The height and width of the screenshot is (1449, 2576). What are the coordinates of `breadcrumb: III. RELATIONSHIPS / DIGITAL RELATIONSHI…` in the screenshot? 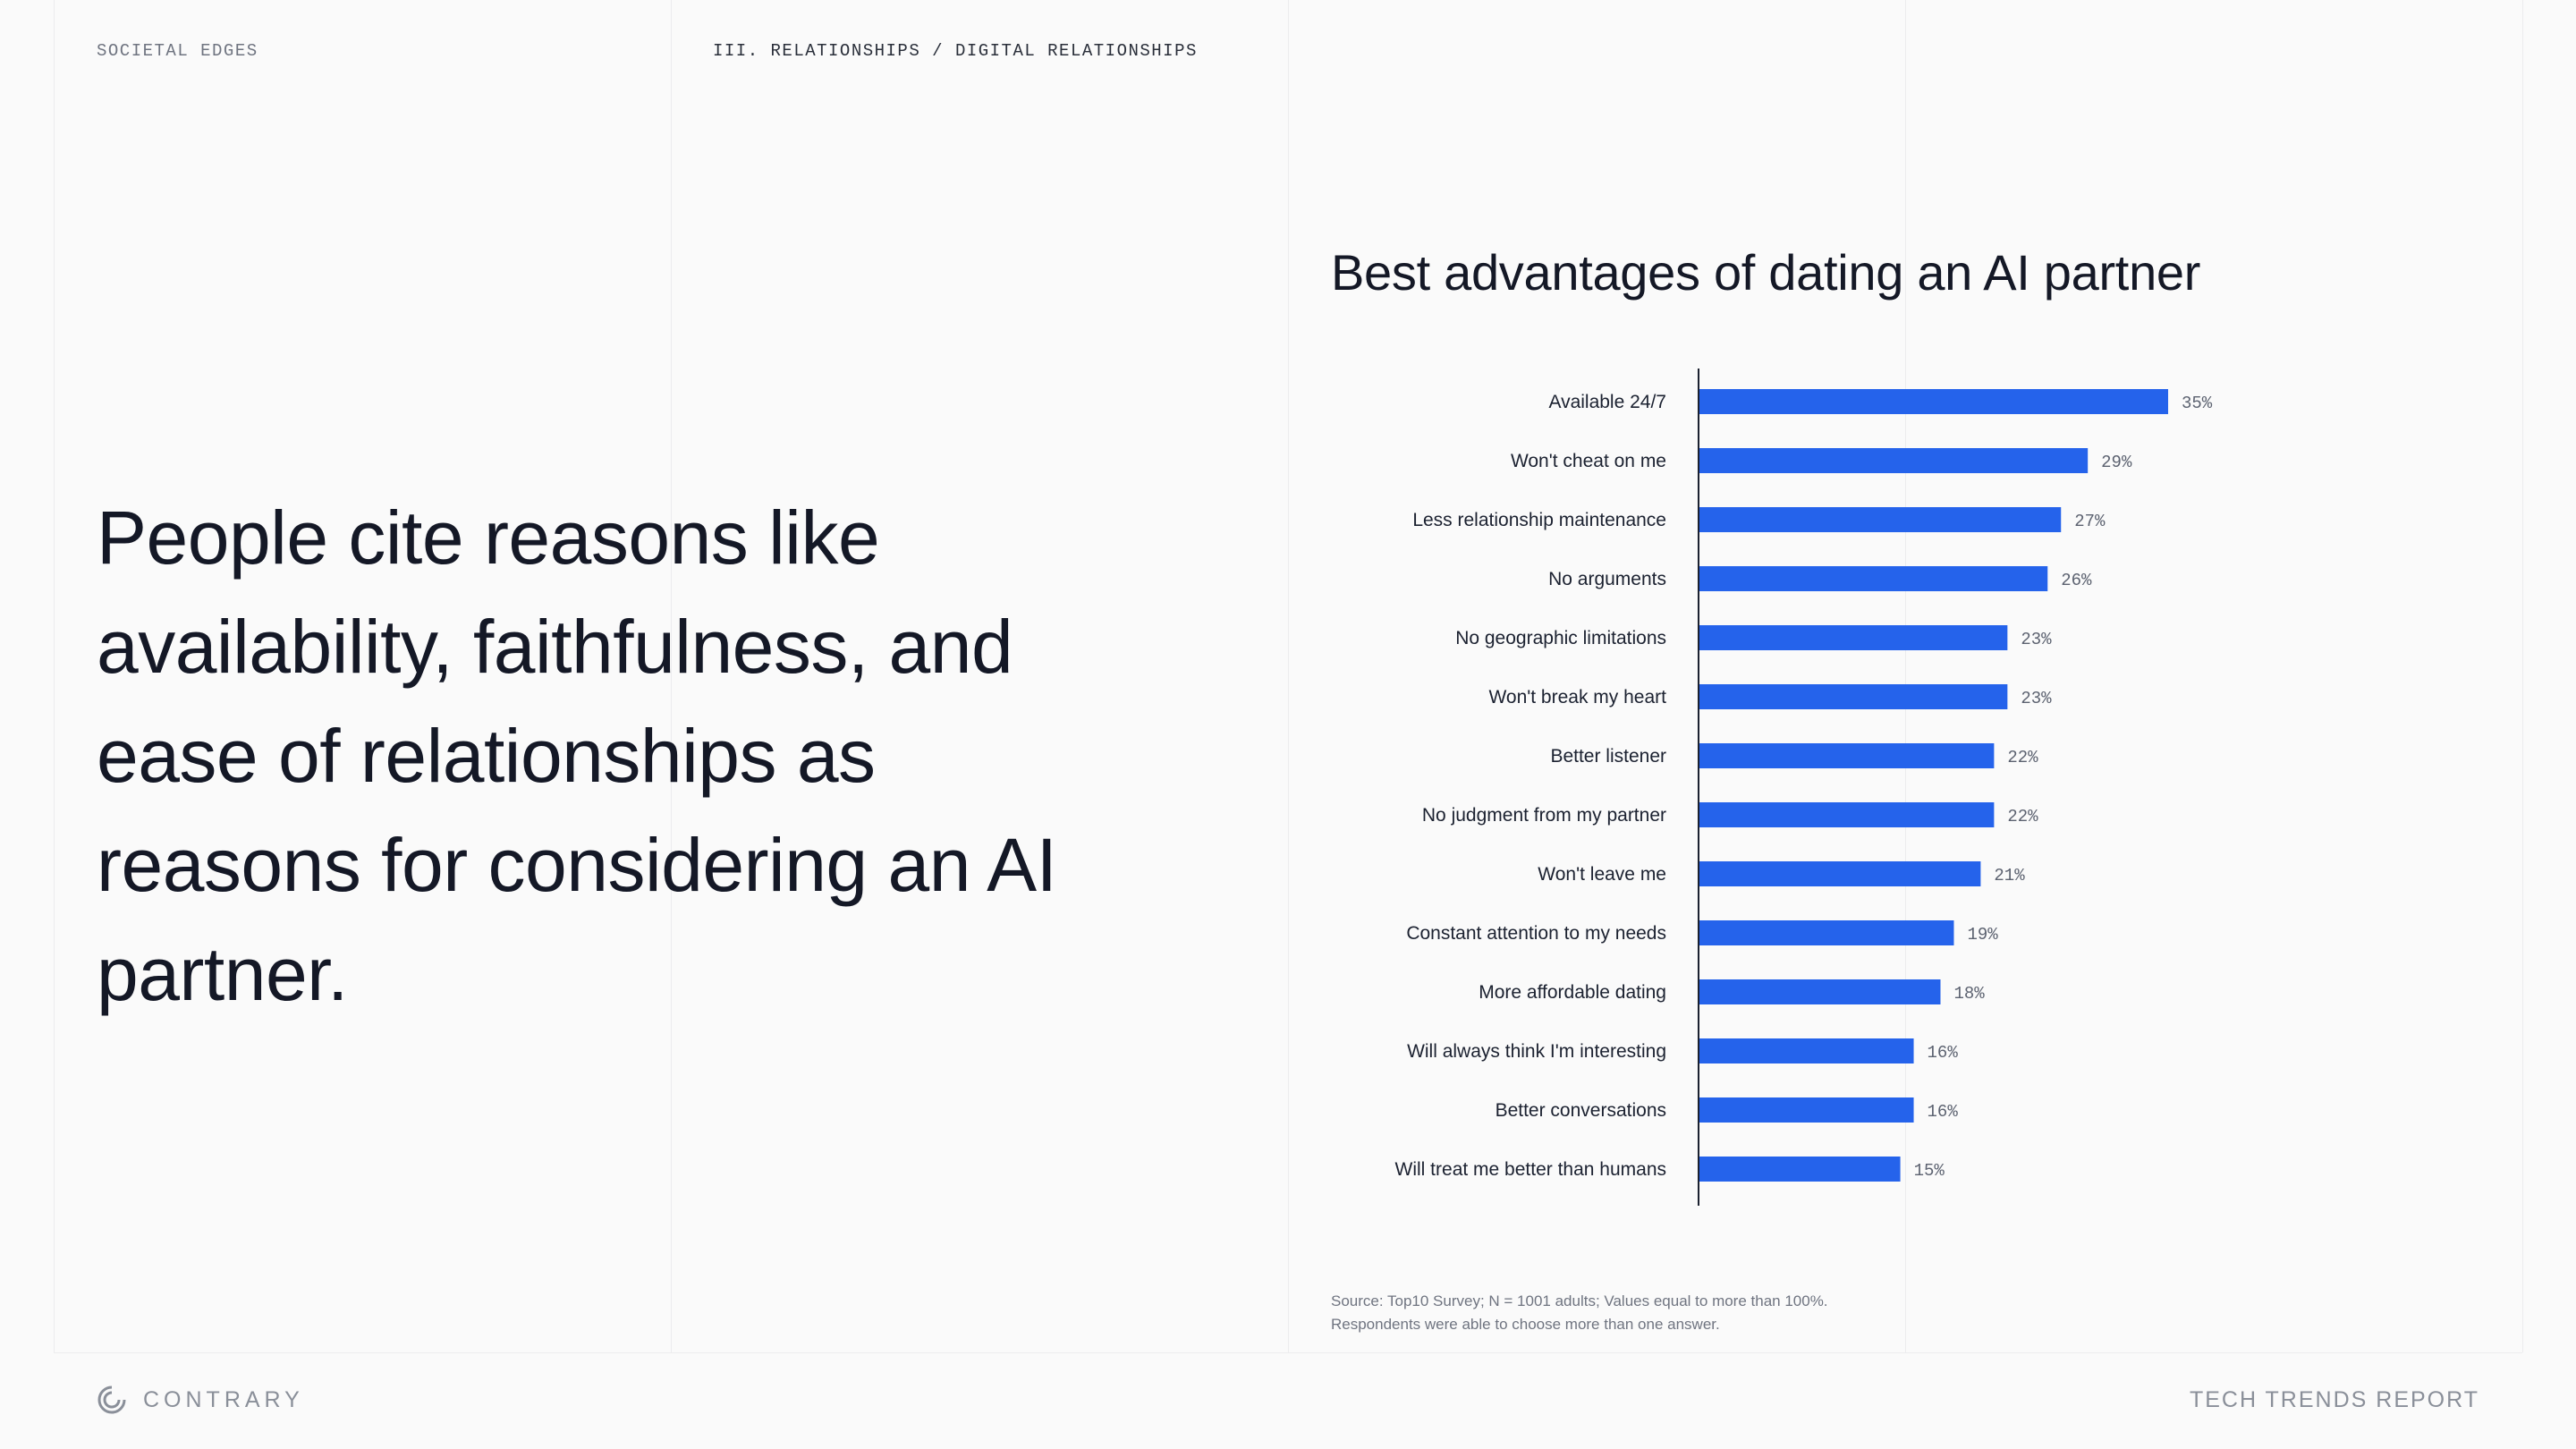 It's located at (955, 51).